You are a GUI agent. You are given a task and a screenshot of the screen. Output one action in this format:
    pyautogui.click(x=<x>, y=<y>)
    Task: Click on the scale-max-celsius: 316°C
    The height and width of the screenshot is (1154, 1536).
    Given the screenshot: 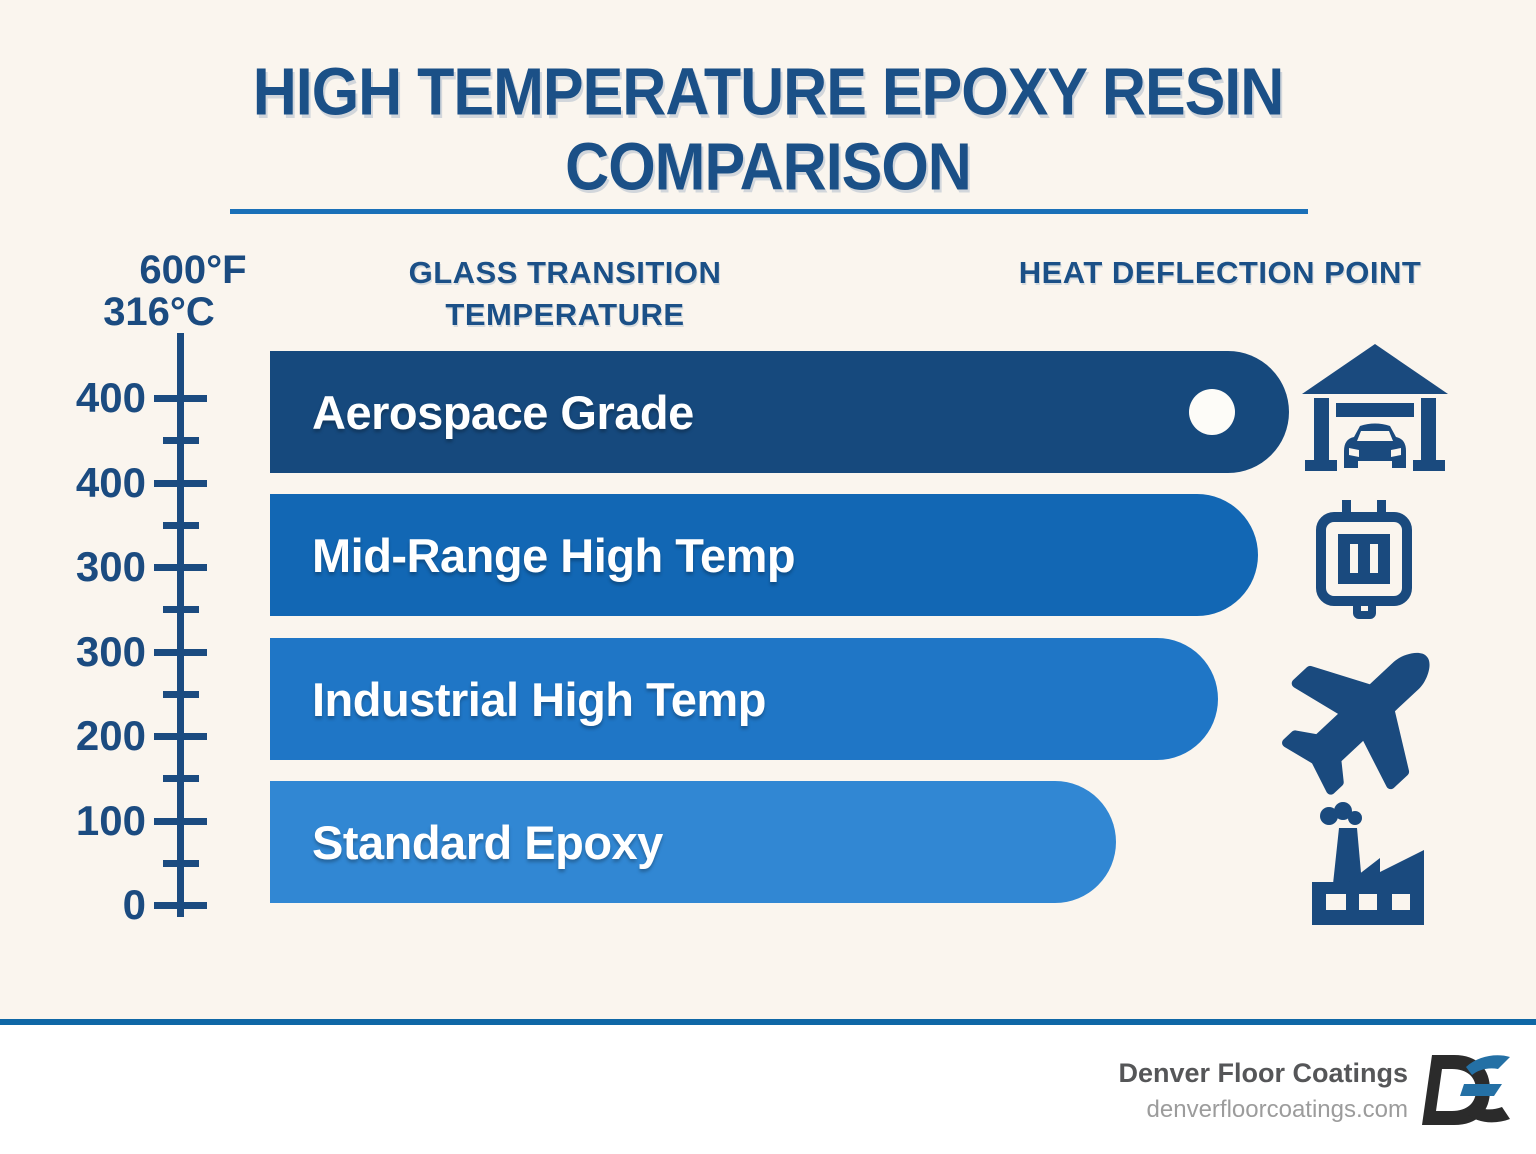 What is the action you would take?
    pyautogui.click(x=159, y=312)
    